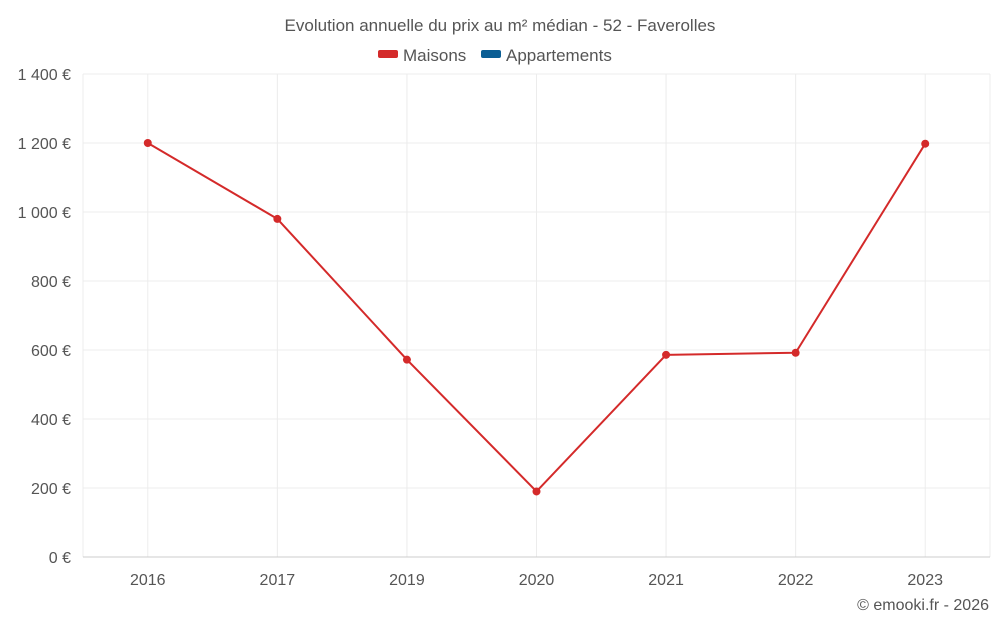 The width and height of the screenshot is (1000, 625). What do you see at coordinates (434, 55) in the screenshot?
I see `legend-label-maisons: Maisons` at bounding box center [434, 55].